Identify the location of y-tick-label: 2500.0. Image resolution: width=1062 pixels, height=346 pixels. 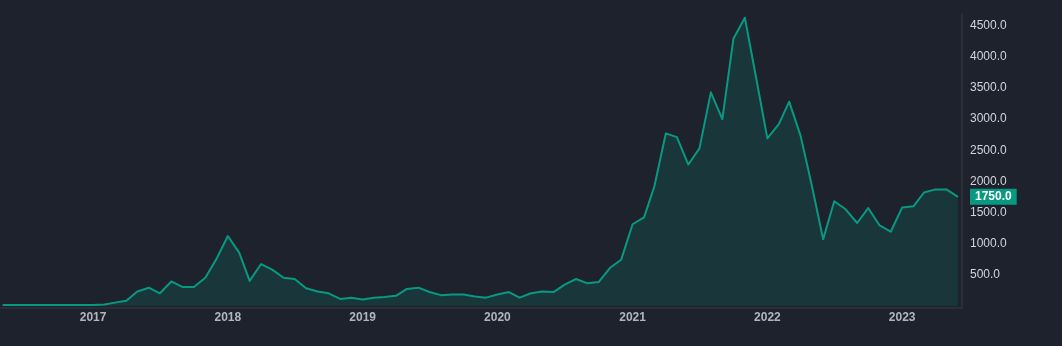
(989, 149).